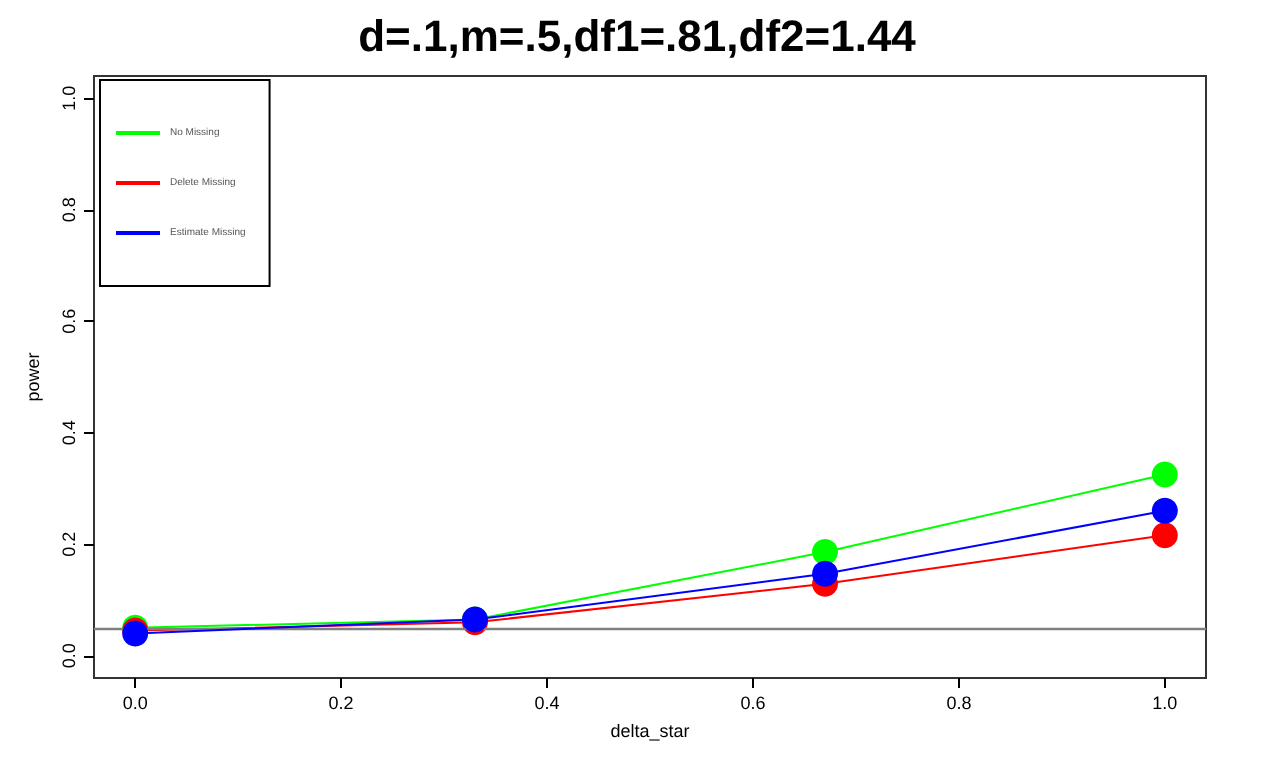  What do you see at coordinates (341, 703) in the screenshot?
I see `x-tick-label: 0.2` at bounding box center [341, 703].